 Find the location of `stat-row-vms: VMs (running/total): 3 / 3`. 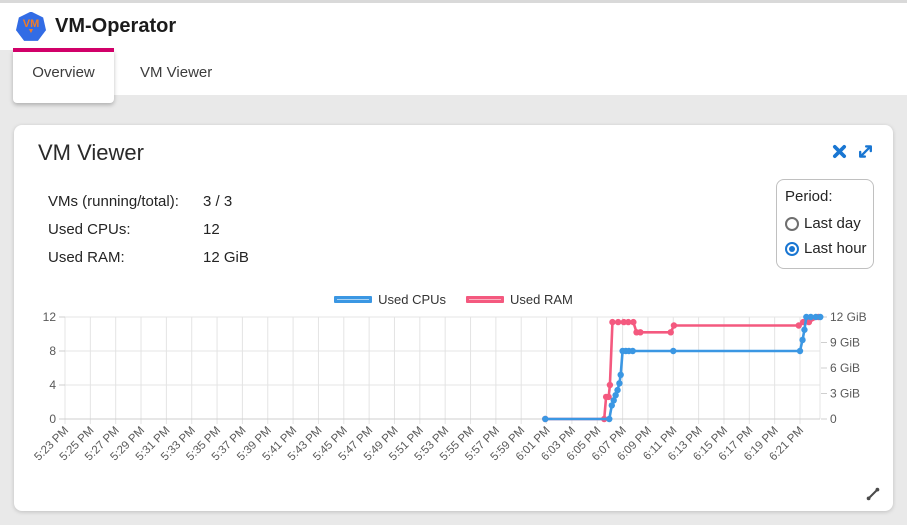

stat-row-vms: VMs (running/total): 3 / 3 is located at coordinates (148, 201).